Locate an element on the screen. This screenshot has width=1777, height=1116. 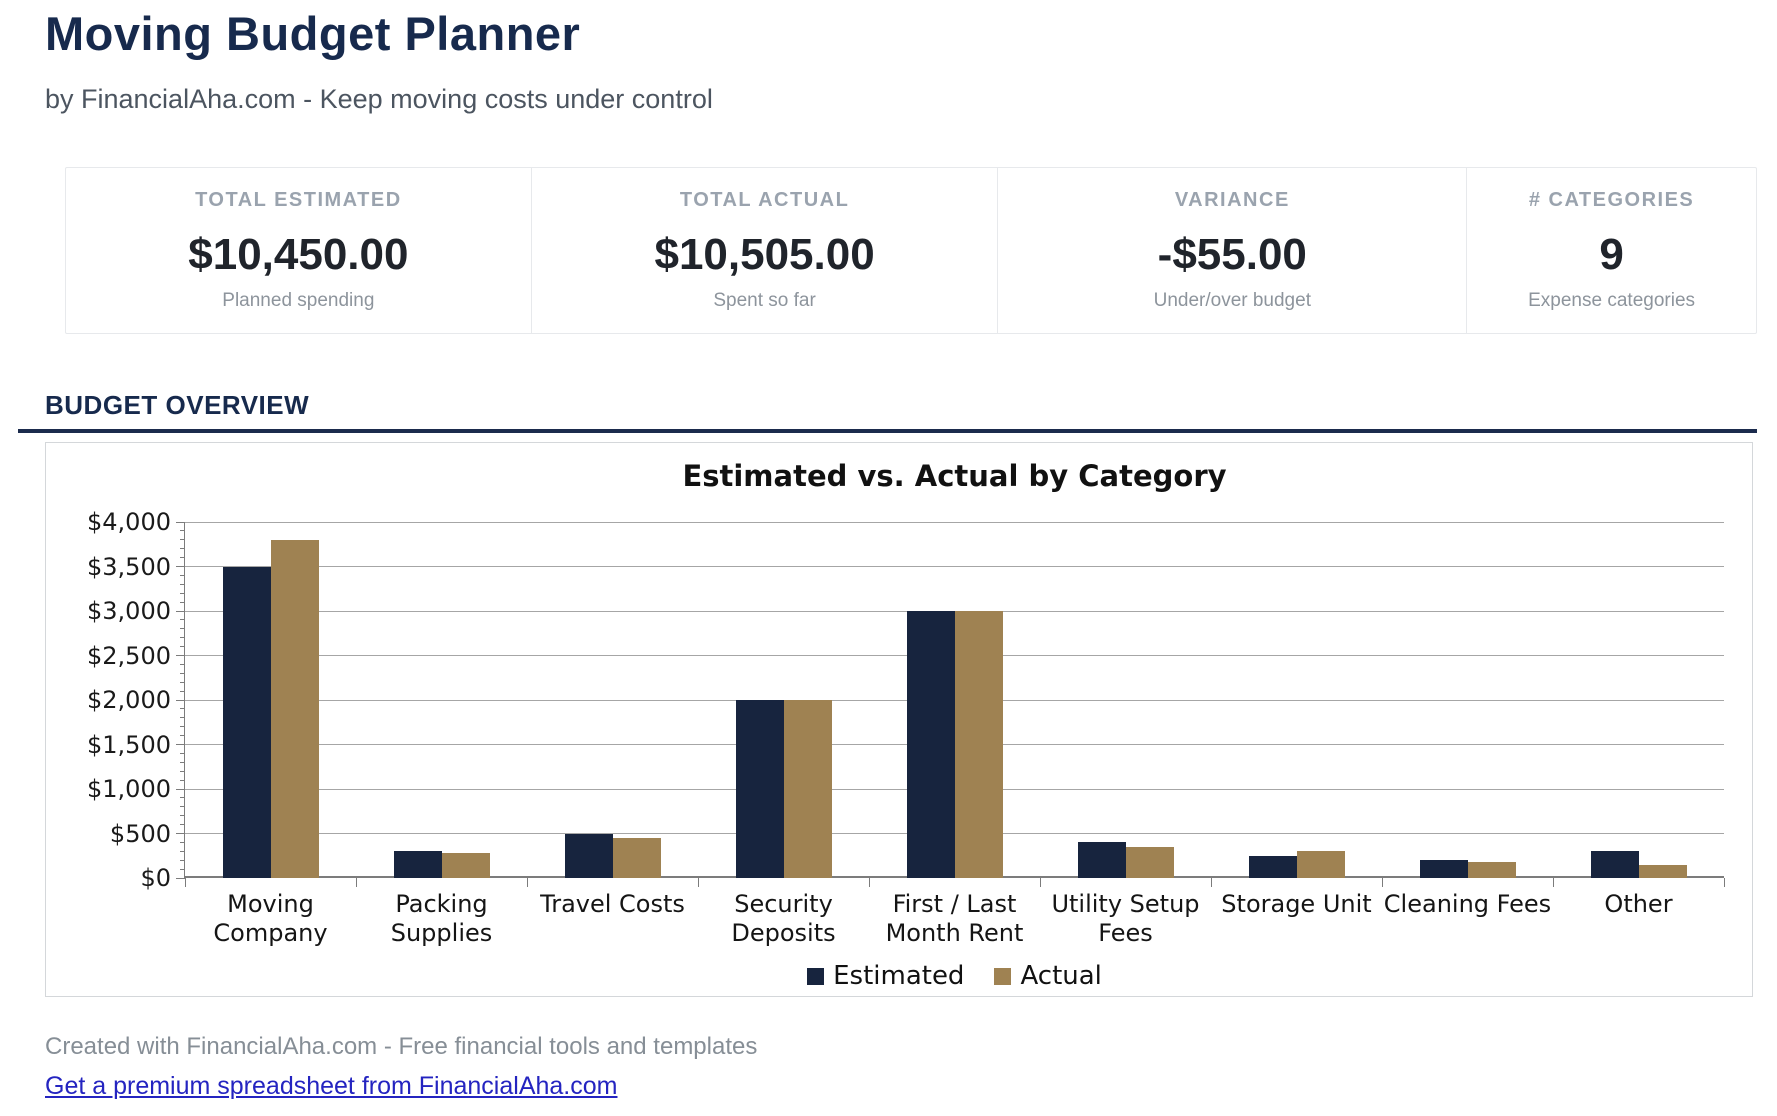
card-caption: Spent so far is located at coordinates (764, 300).